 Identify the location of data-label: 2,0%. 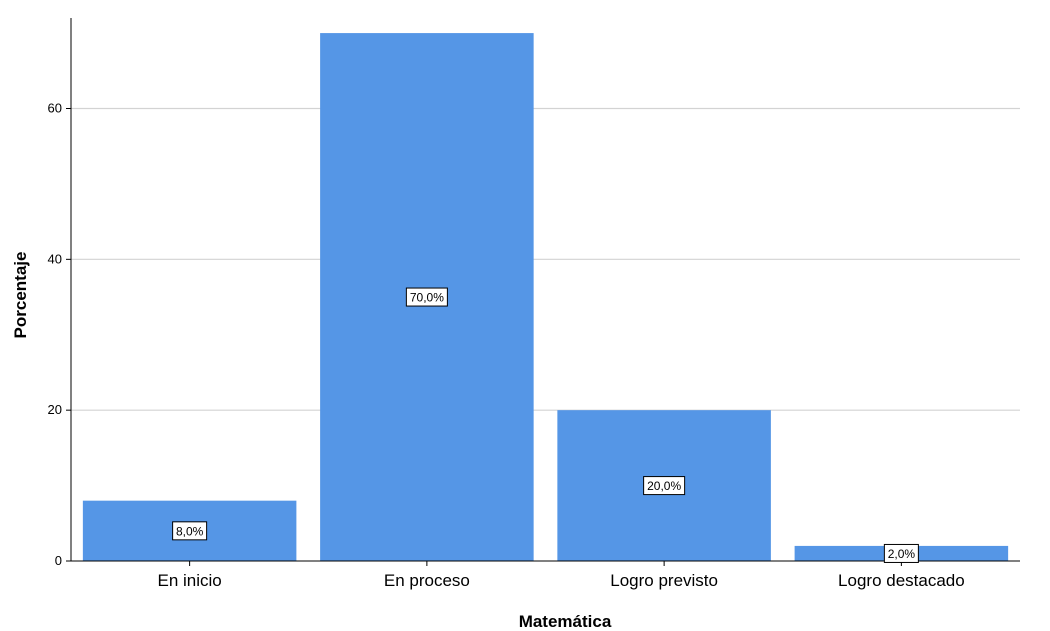
(902, 554).